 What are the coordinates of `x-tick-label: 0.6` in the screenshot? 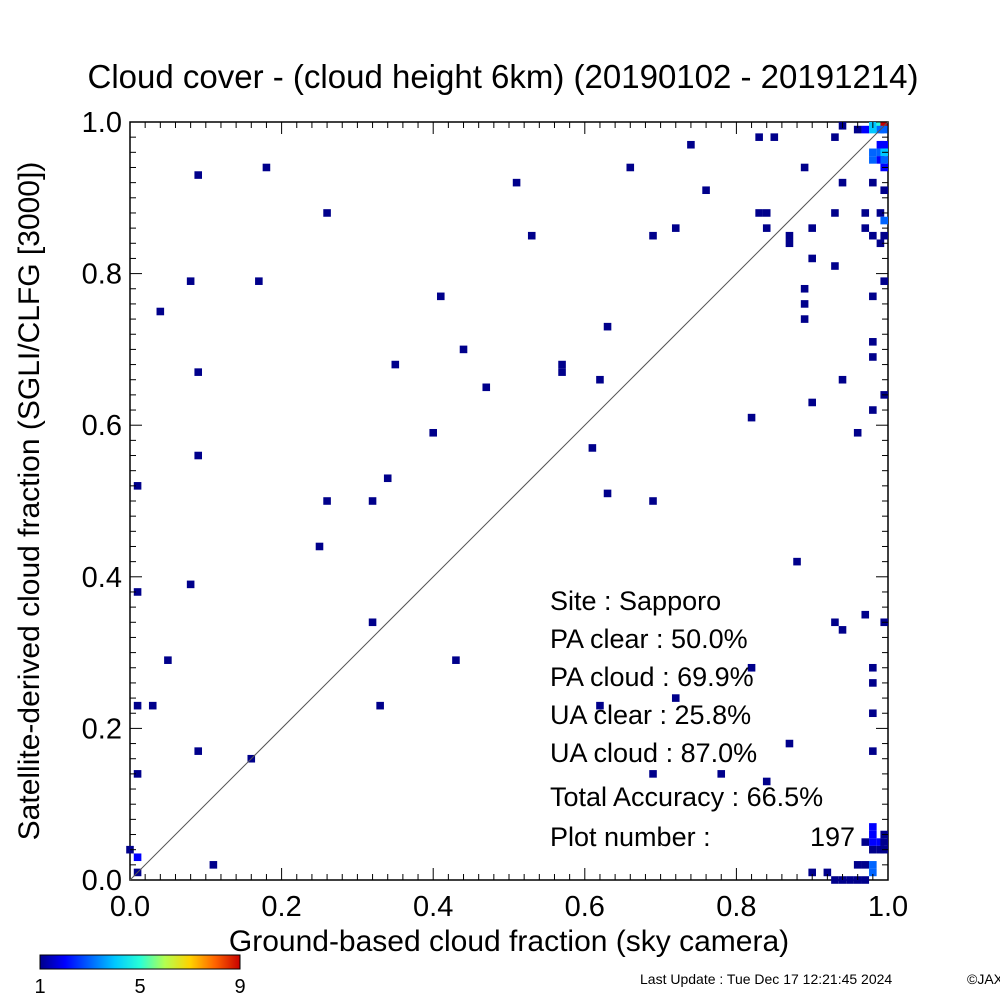 It's located at (585, 907).